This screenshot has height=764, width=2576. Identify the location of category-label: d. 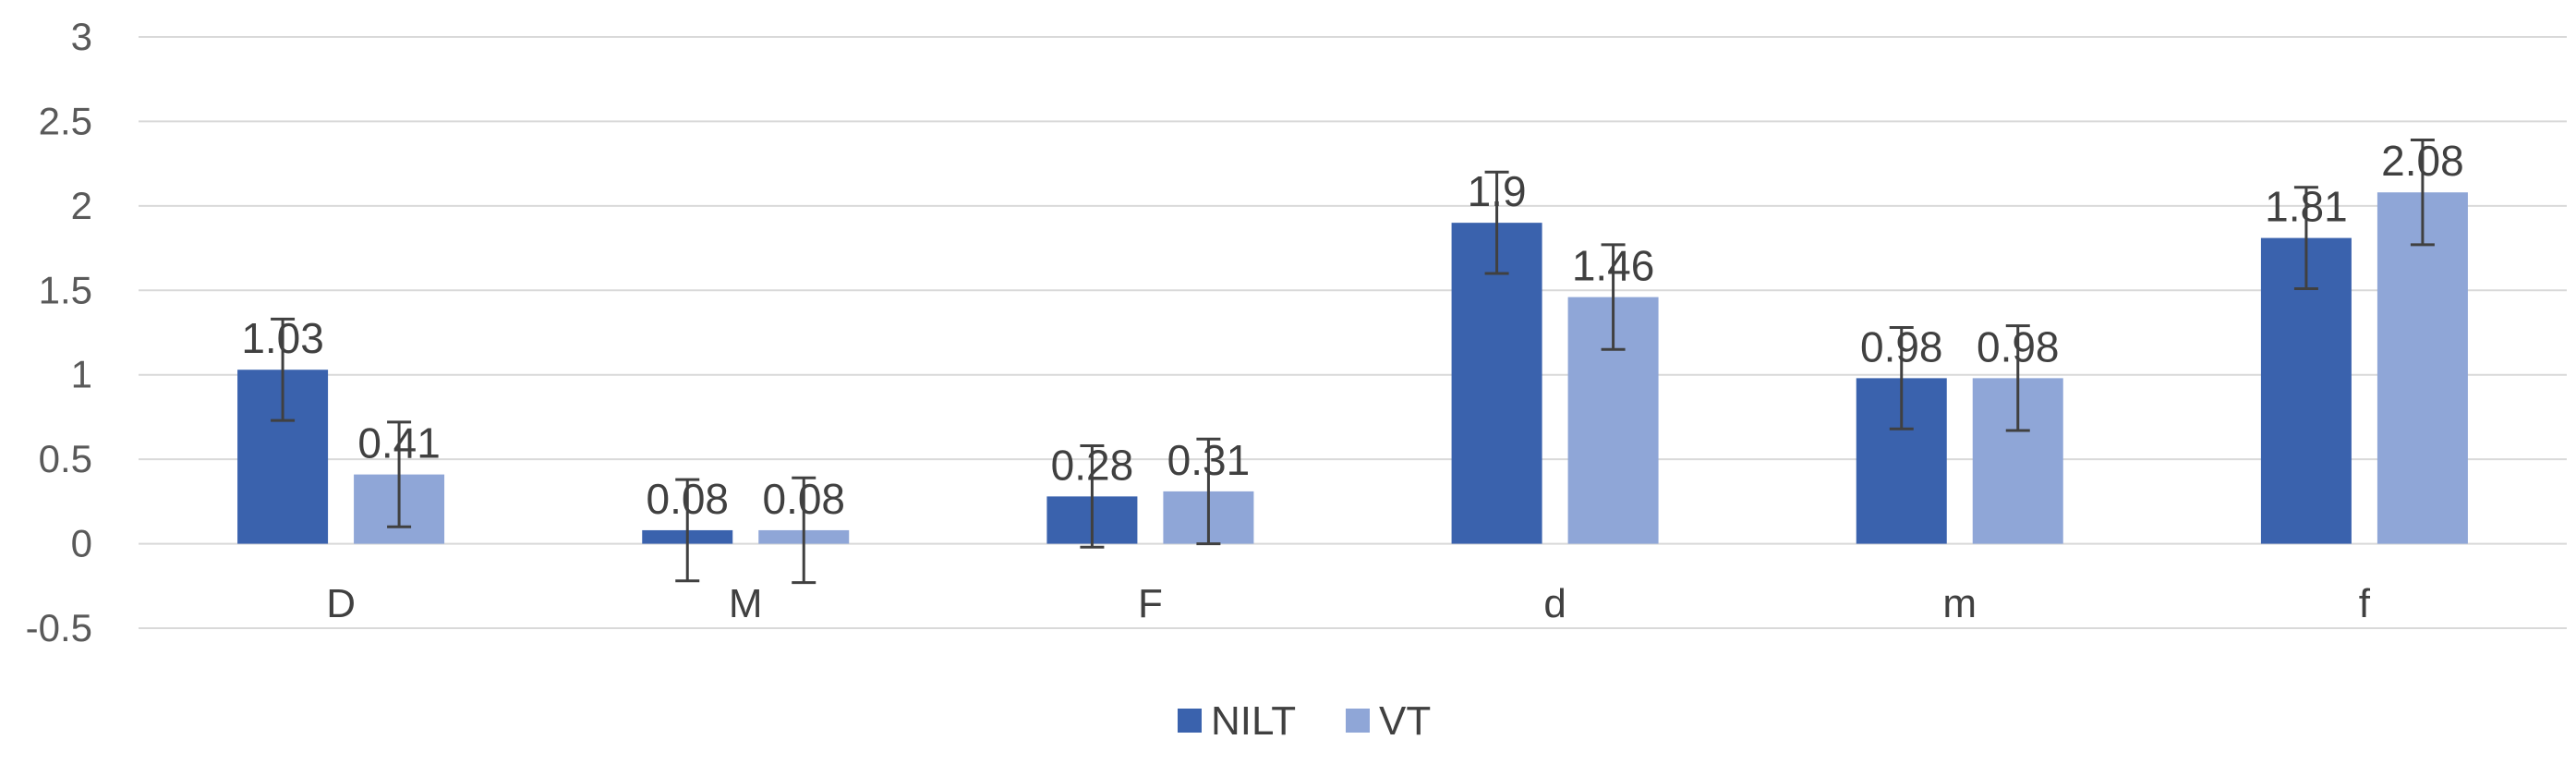
(1554, 603).